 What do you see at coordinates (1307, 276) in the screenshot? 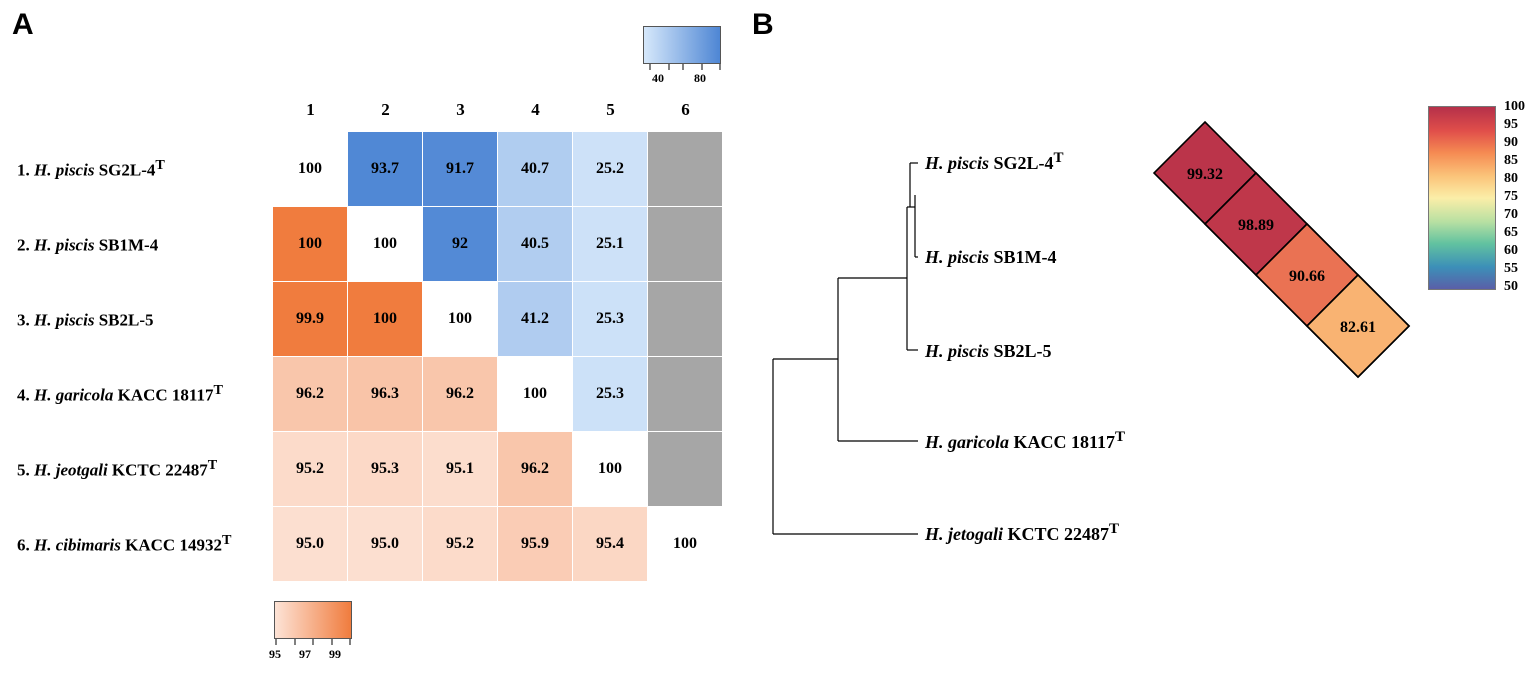
I see `diamond-cell-label: 90.66` at bounding box center [1307, 276].